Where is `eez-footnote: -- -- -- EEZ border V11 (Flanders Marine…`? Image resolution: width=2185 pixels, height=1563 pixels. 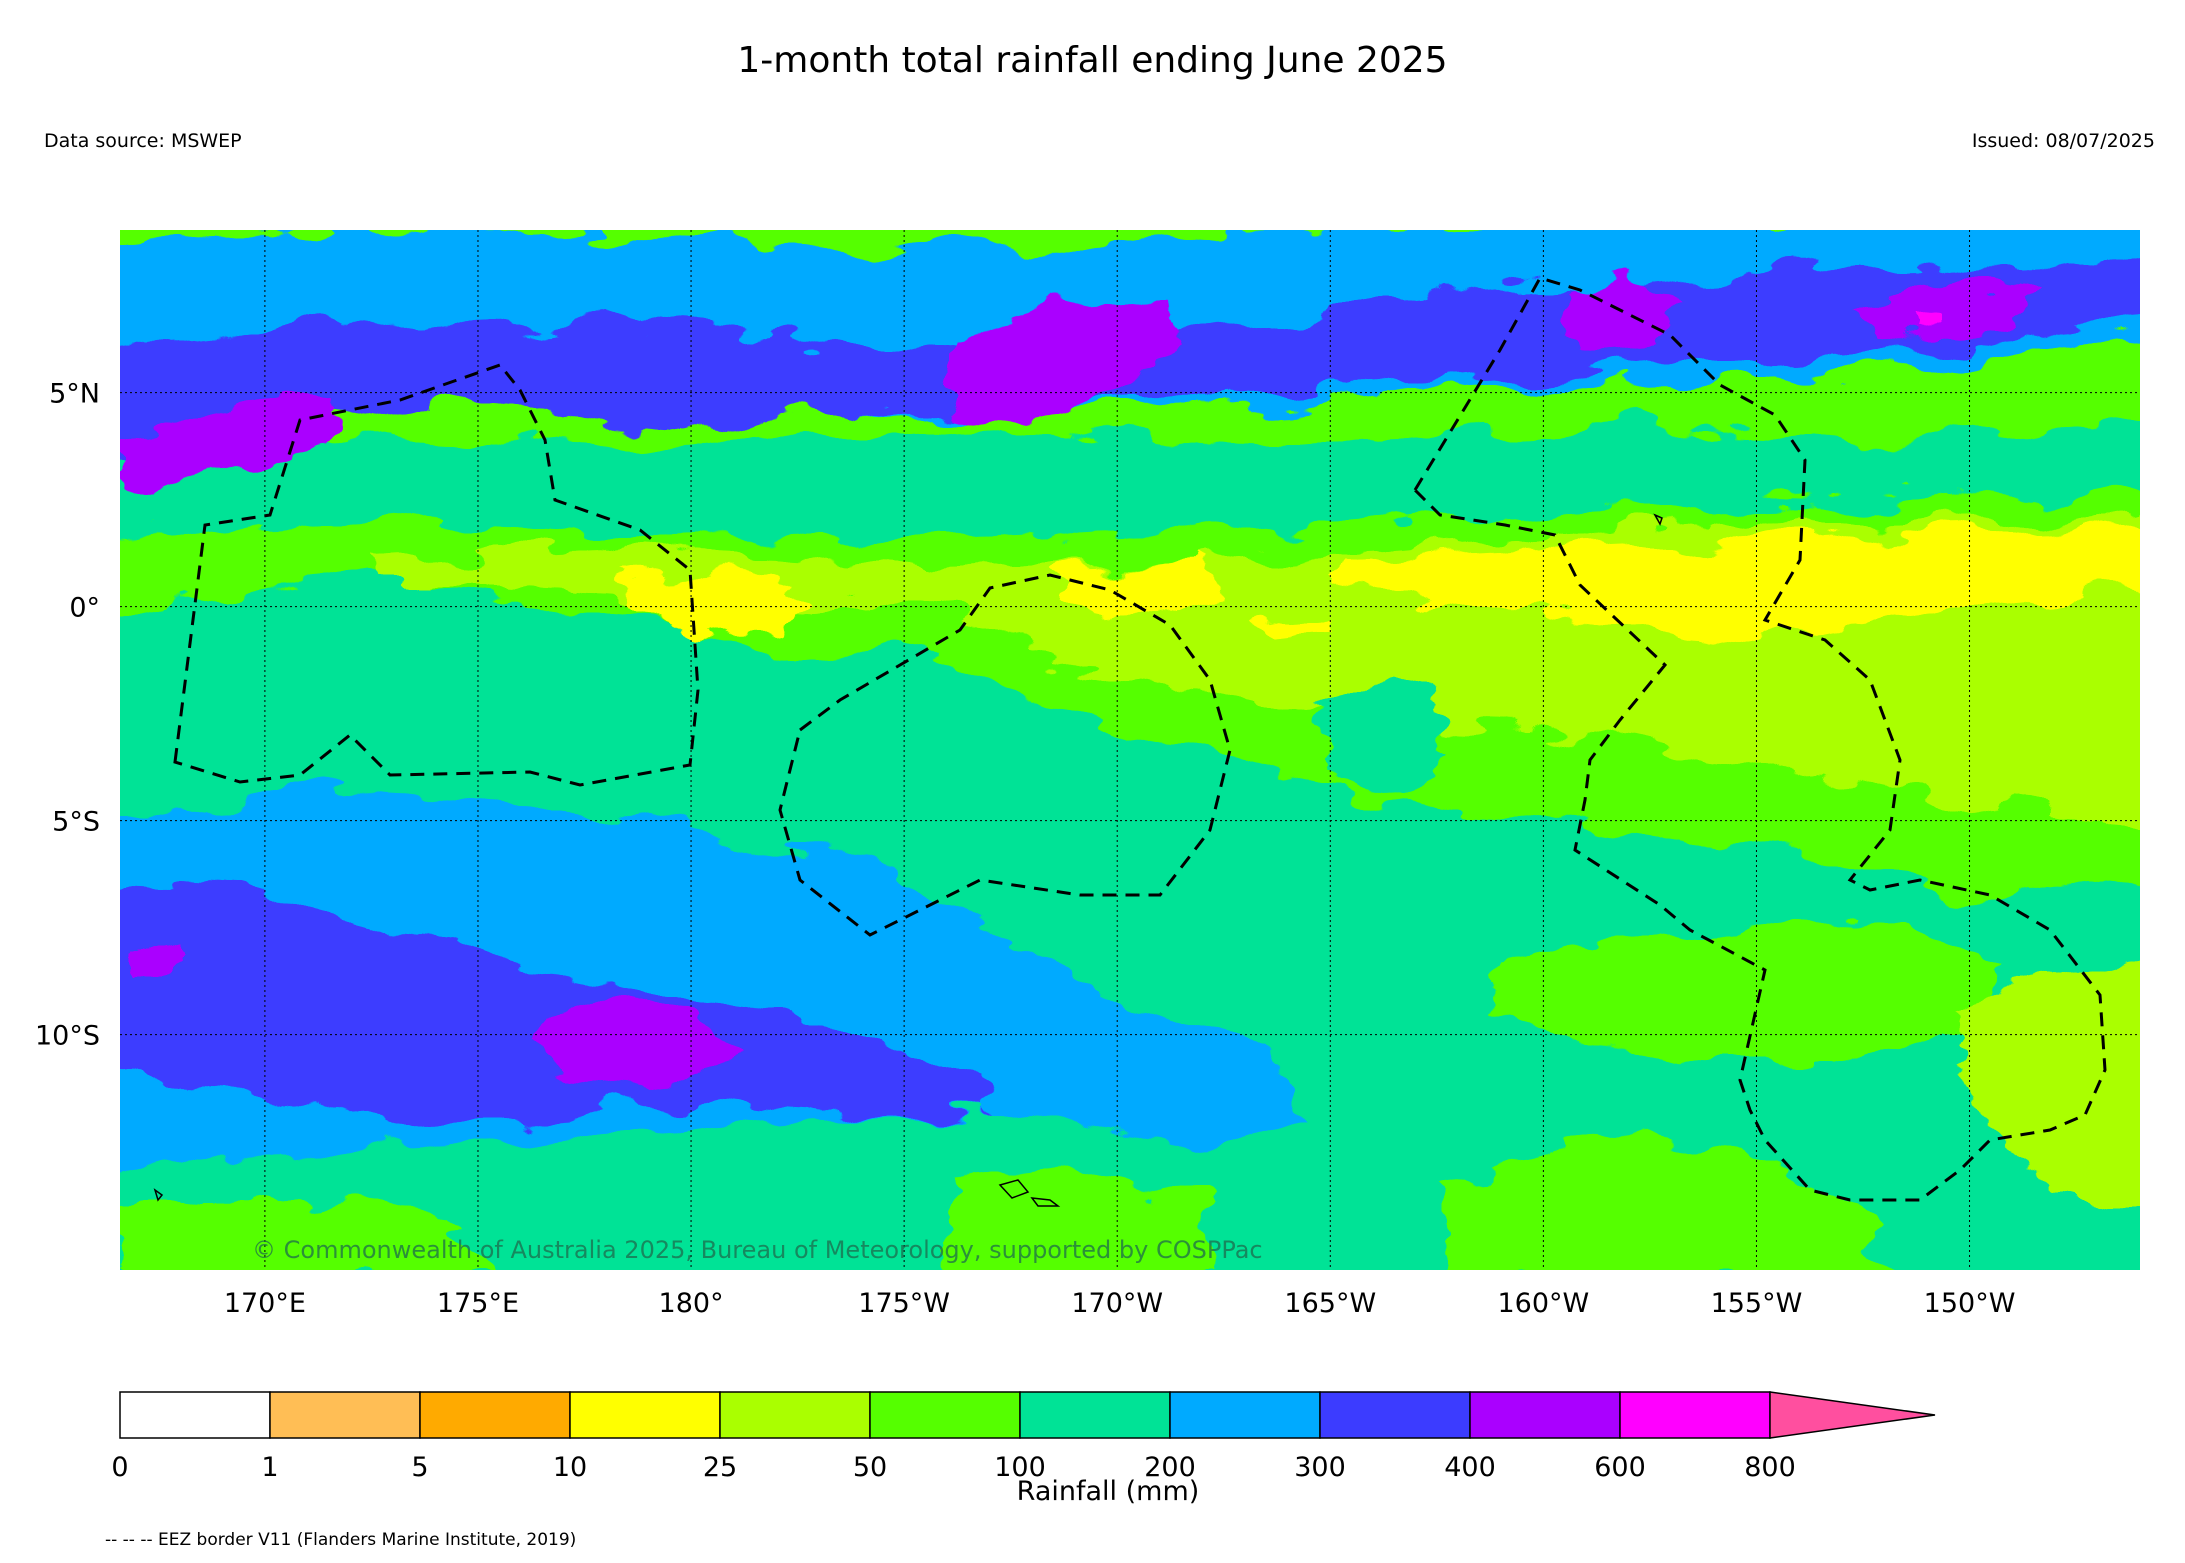
eez-footnote: -- -- -- EEZ border V11 (Flanders Marine… is located at coordinates (341, 1540).